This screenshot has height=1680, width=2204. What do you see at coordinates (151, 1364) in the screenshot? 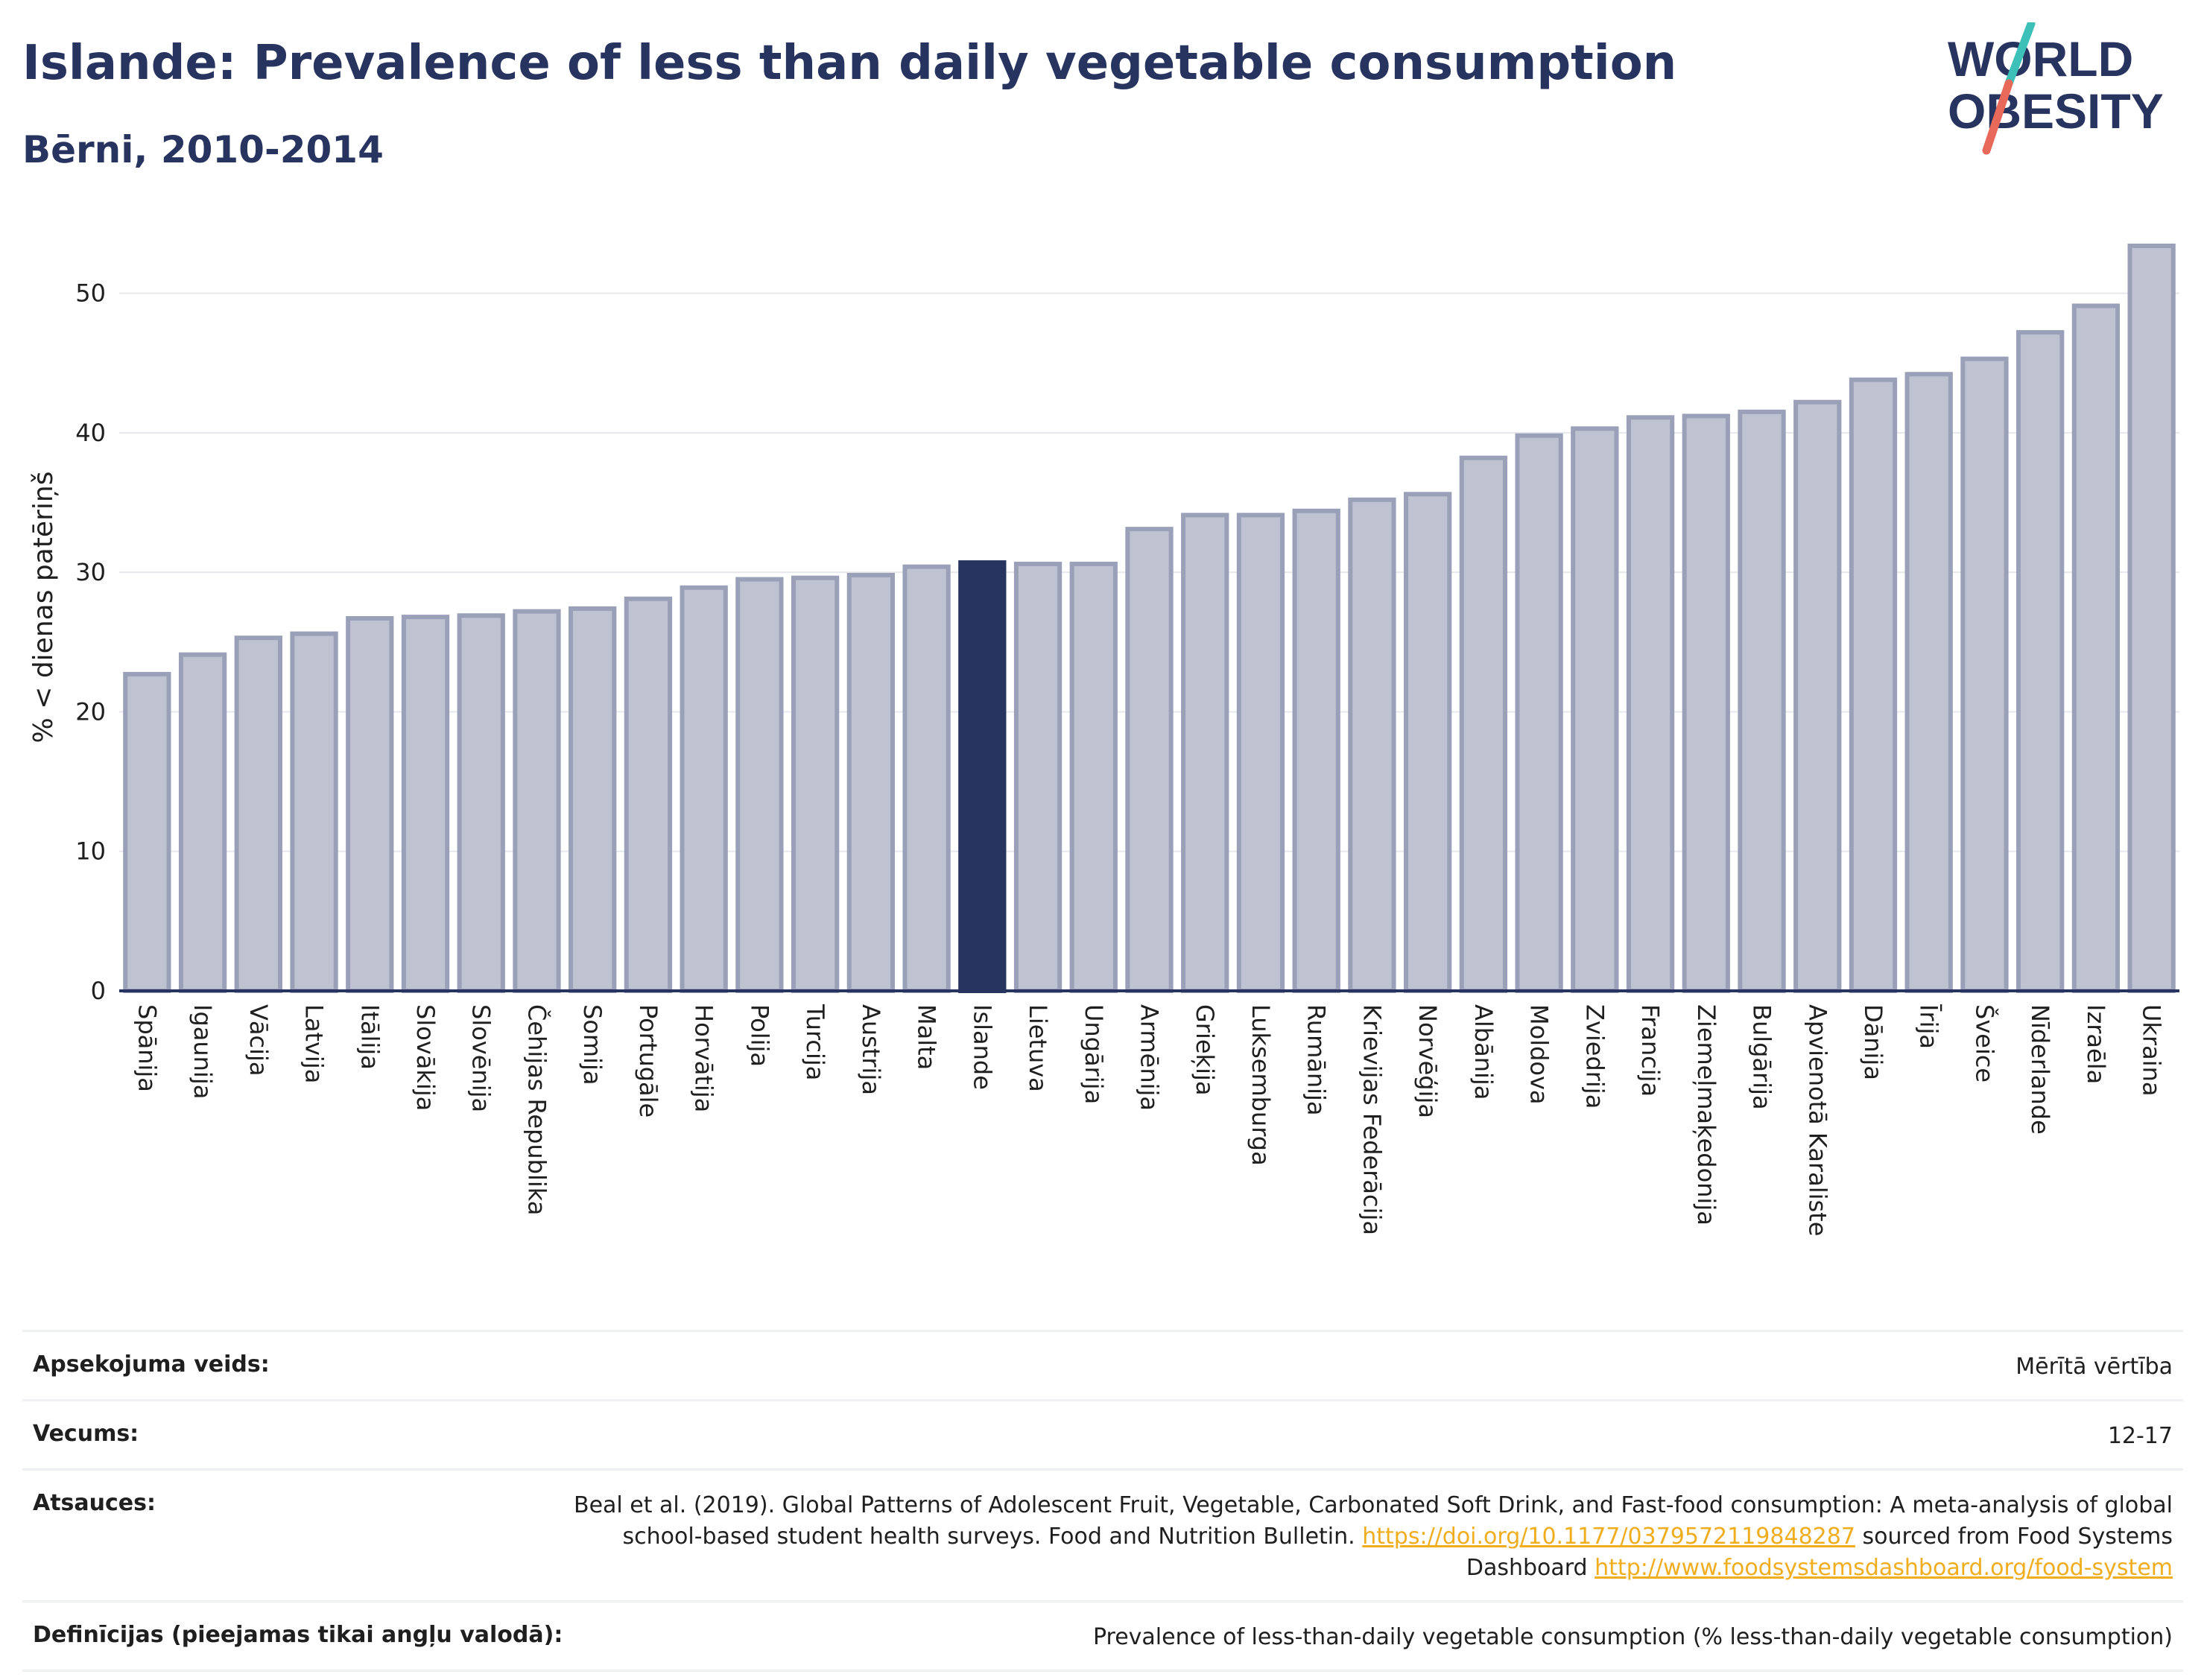
I see `meta-label: Apsekojuma veids:` at bounding box center [151, 1364].